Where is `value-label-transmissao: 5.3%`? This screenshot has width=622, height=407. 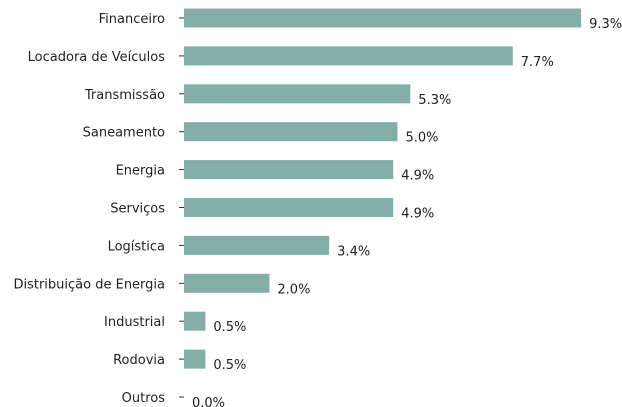
value-label-transmissao: 5.3% is located at coordinates (434, 100).